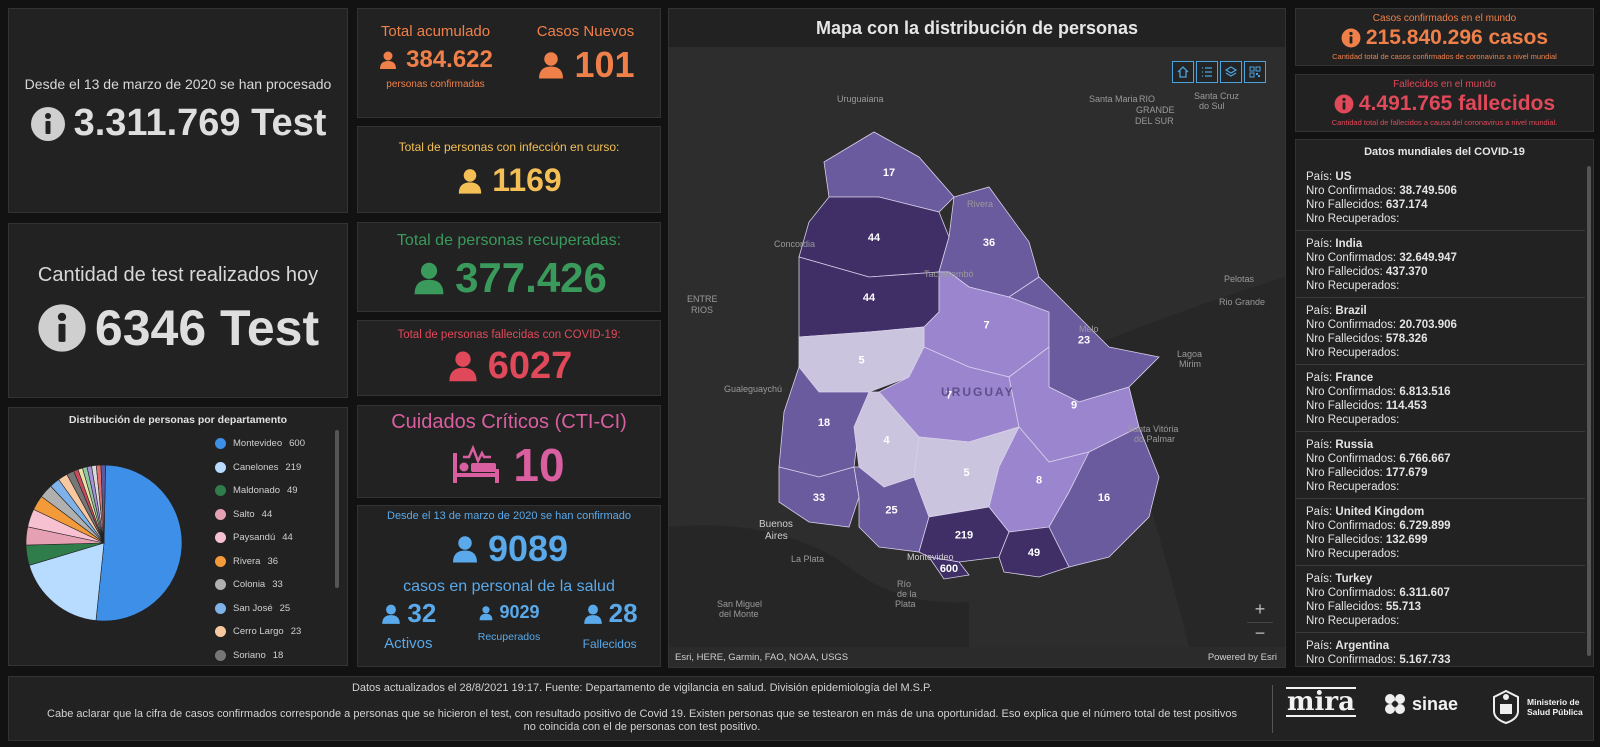 The height and width of the screenshot is (747, 1600). Describe the element at coordinates (509, 451) in the screenshot. I see `cti-panel: Cuidados Críticos (CTI-CI) 10` at that location.